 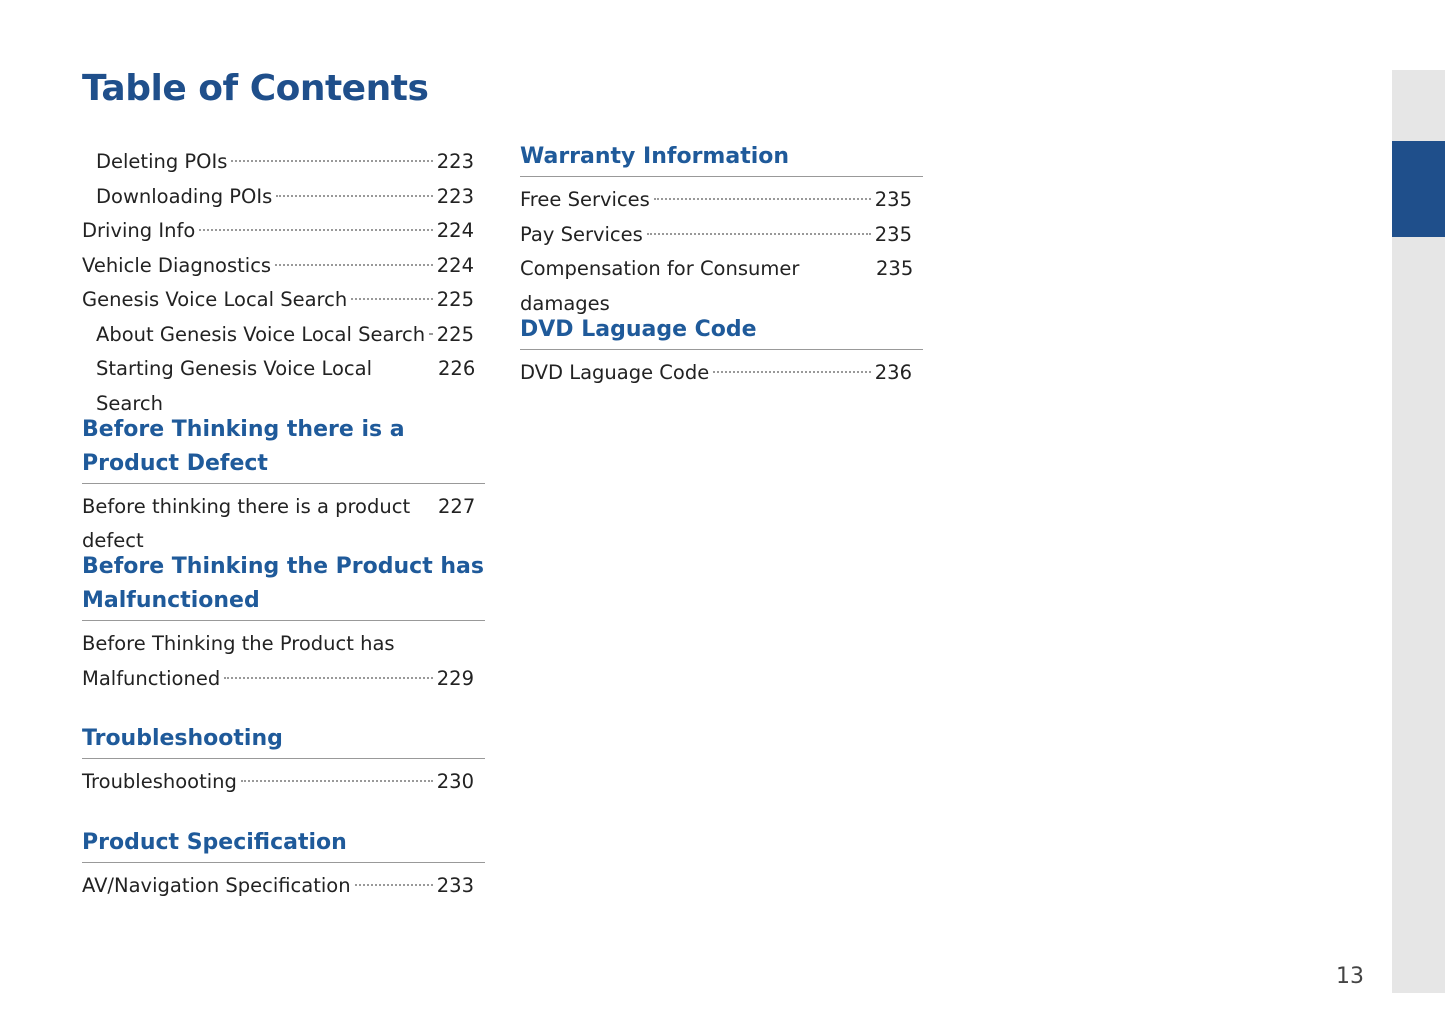 What do you see at coordinates (216, 885) in the screenshot?
I see `toc-entry-label: AV/Navigation Specification` at bounding box center [216, 885].